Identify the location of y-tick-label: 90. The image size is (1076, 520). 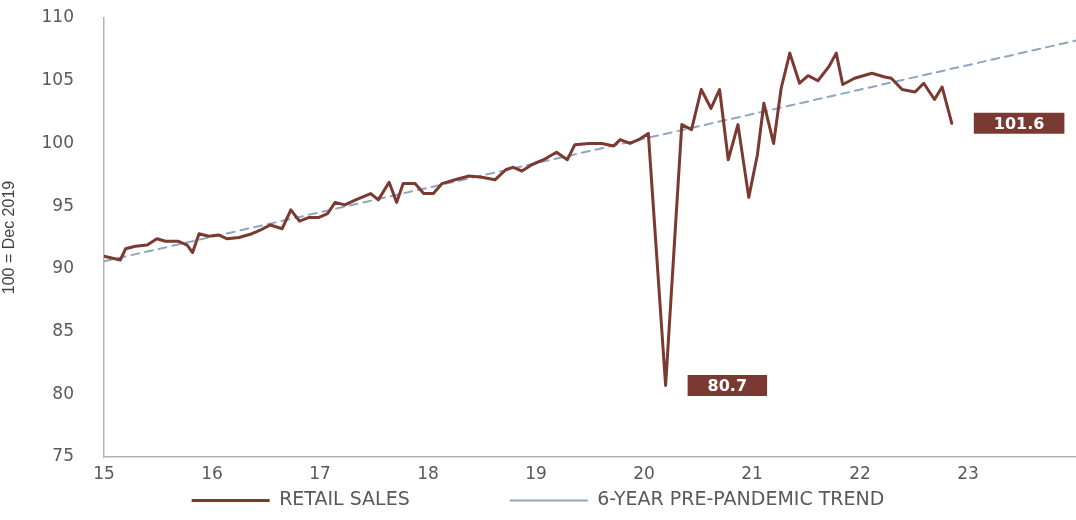
(63, 267).